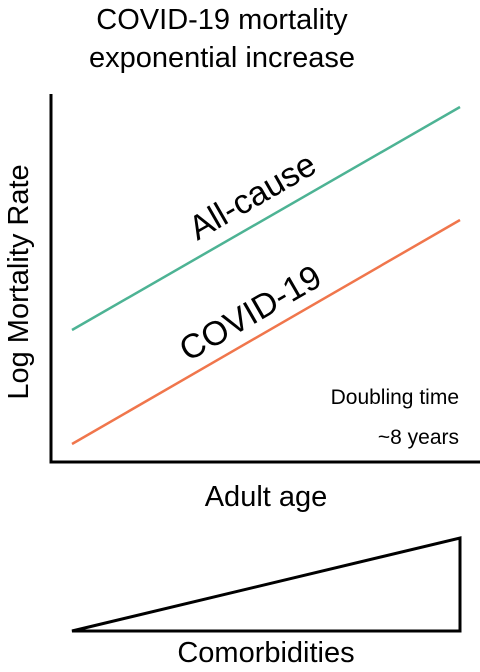 This screenshot has width=480, height=672. I want to click on all-cause-label: All-cause, so click(252, 196).